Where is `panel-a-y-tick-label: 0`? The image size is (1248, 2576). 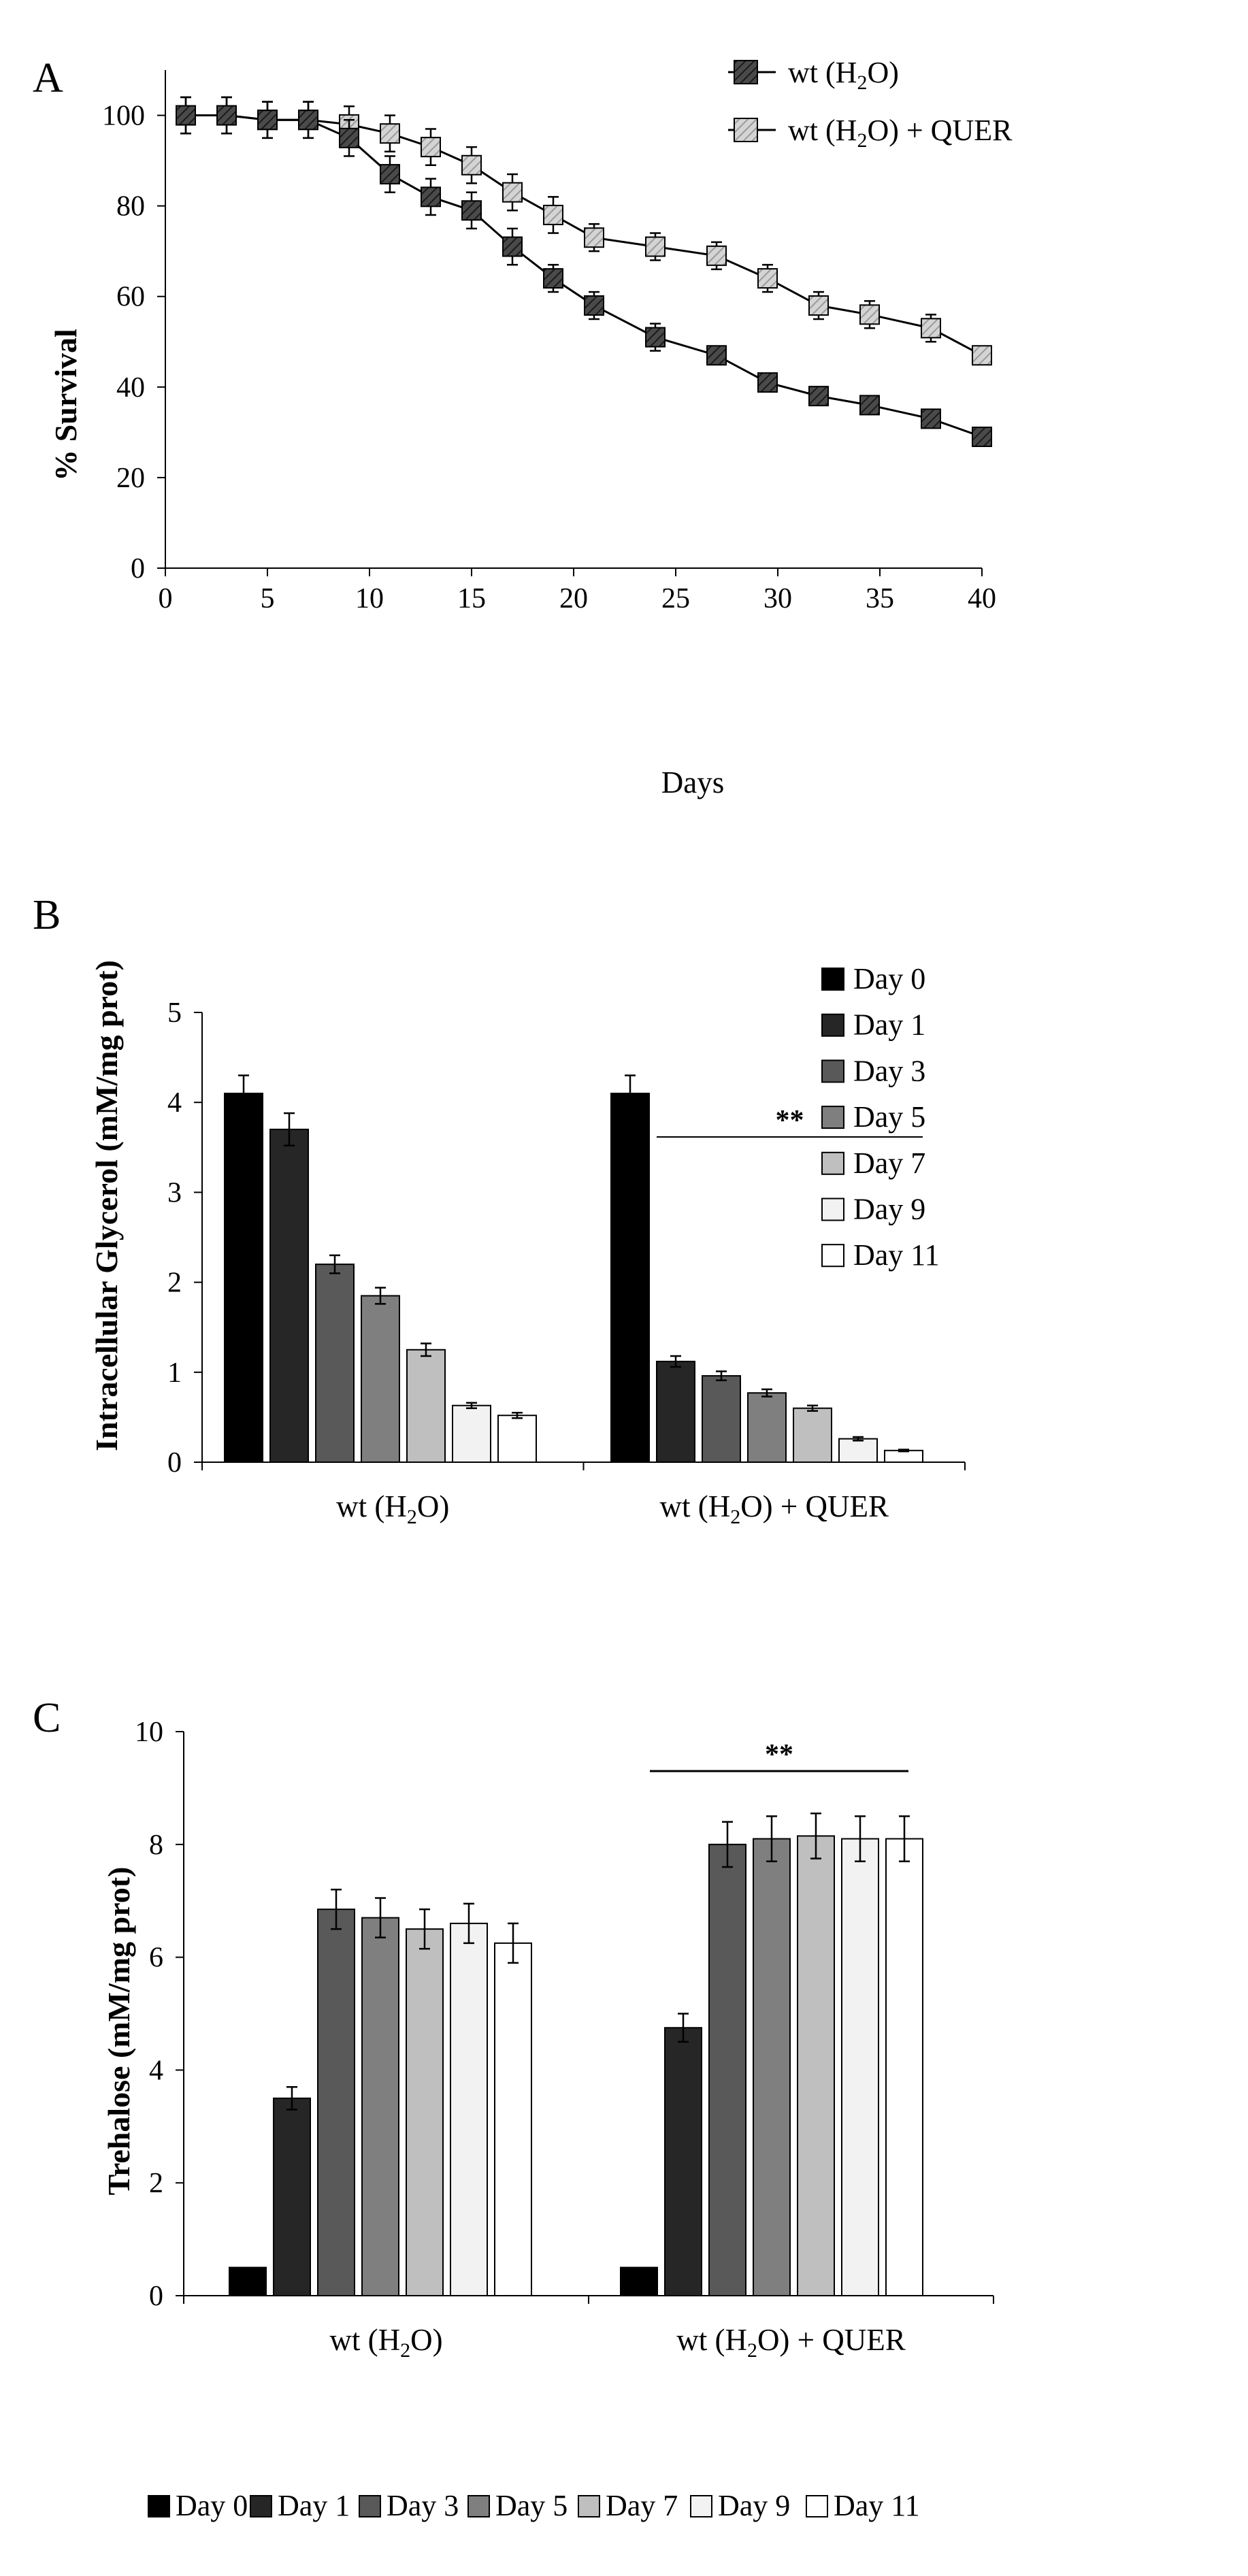
panel-a-y-tick-label: 0 is located at coordinates (138, 568).